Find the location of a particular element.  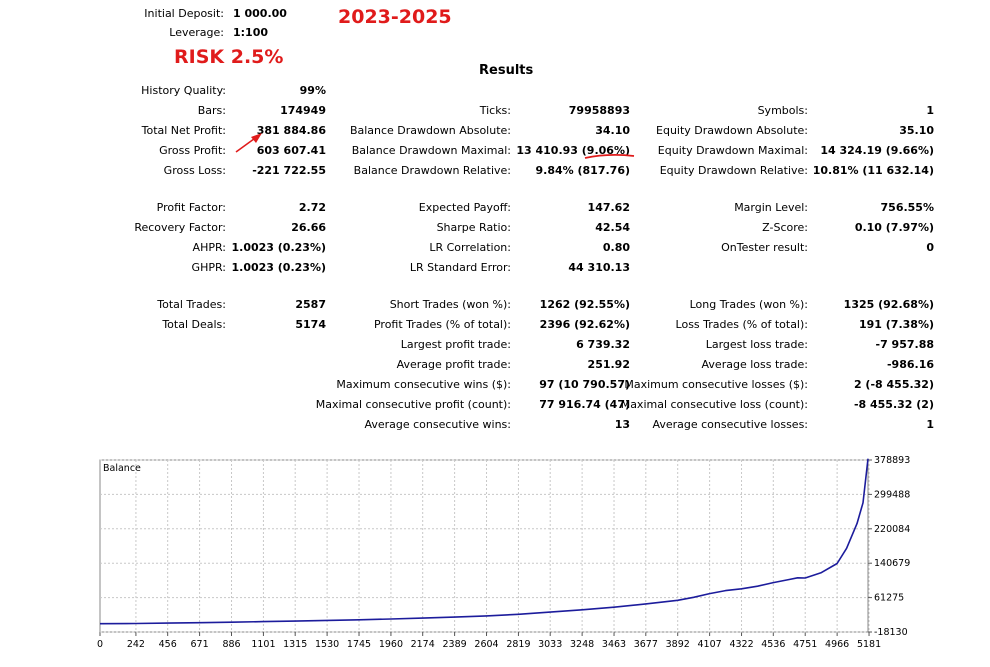

col3-label-9: Largest loss trade: is located at coordinates (756, 344).